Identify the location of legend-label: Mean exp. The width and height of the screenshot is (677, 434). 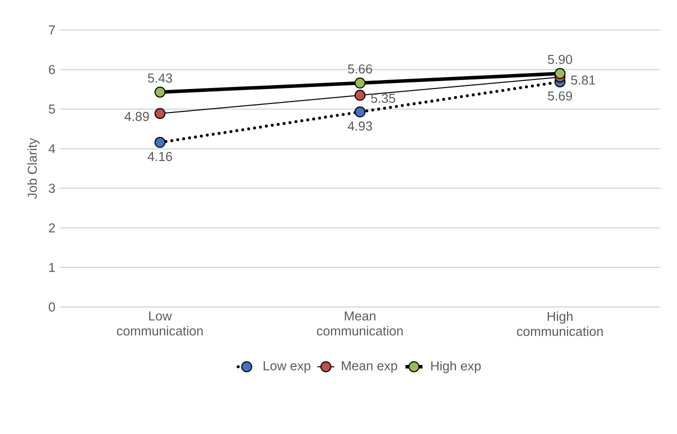
(370, 367).